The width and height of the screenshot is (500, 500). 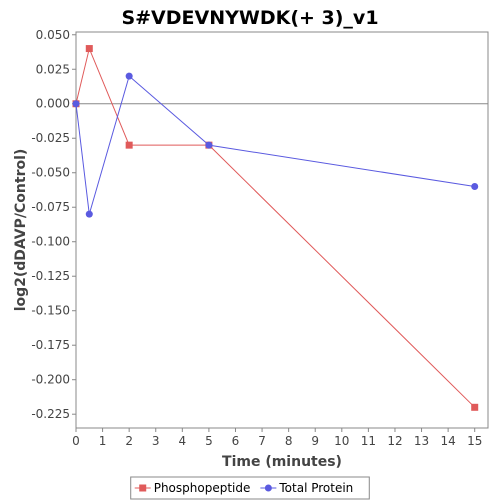 What do you see at coordinates (368, 441) in the screenshot?
I see `x-tick-label: 11` at bounding box center [368, 441].